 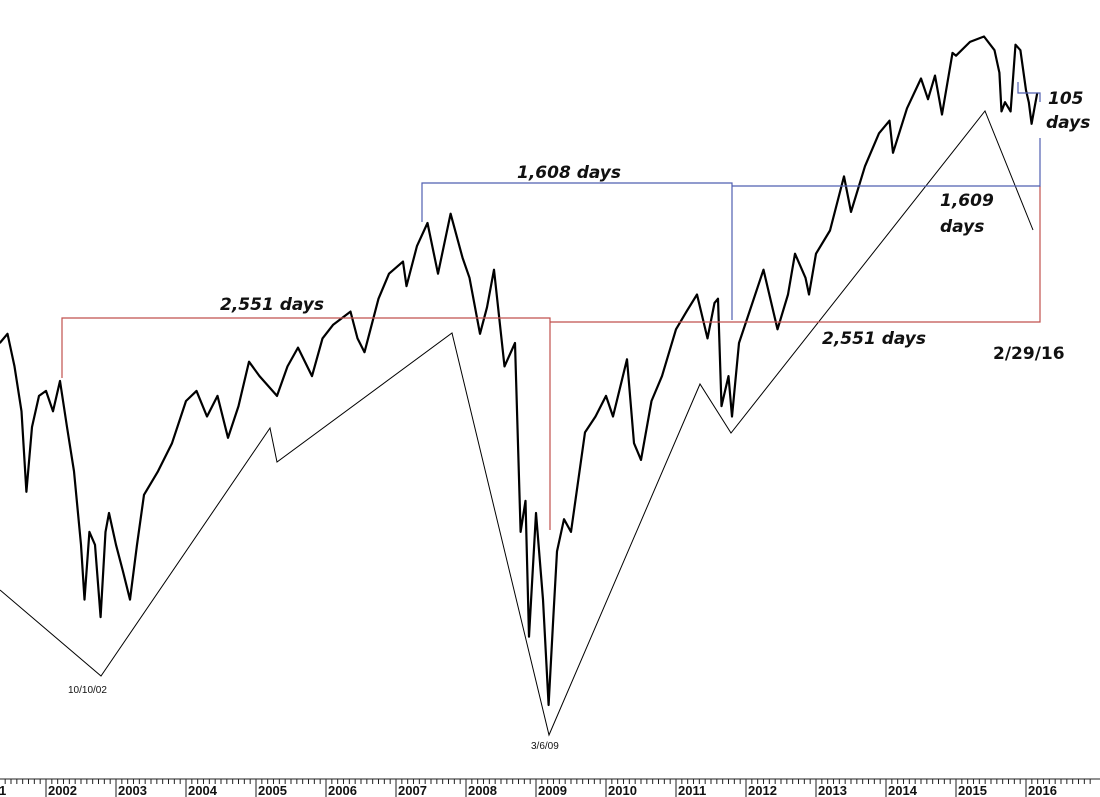 I want to click on x-tick-label: 2006, so click(x=342, y=790).